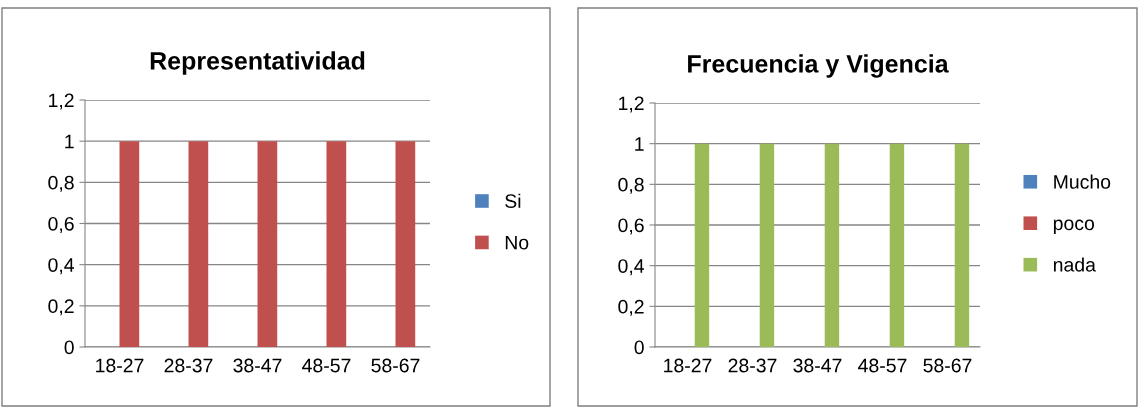  What do you see at coordinates (1074, 227) in the screenshot?
I see `legend-label: poco` at bounding box center [1074, 227].